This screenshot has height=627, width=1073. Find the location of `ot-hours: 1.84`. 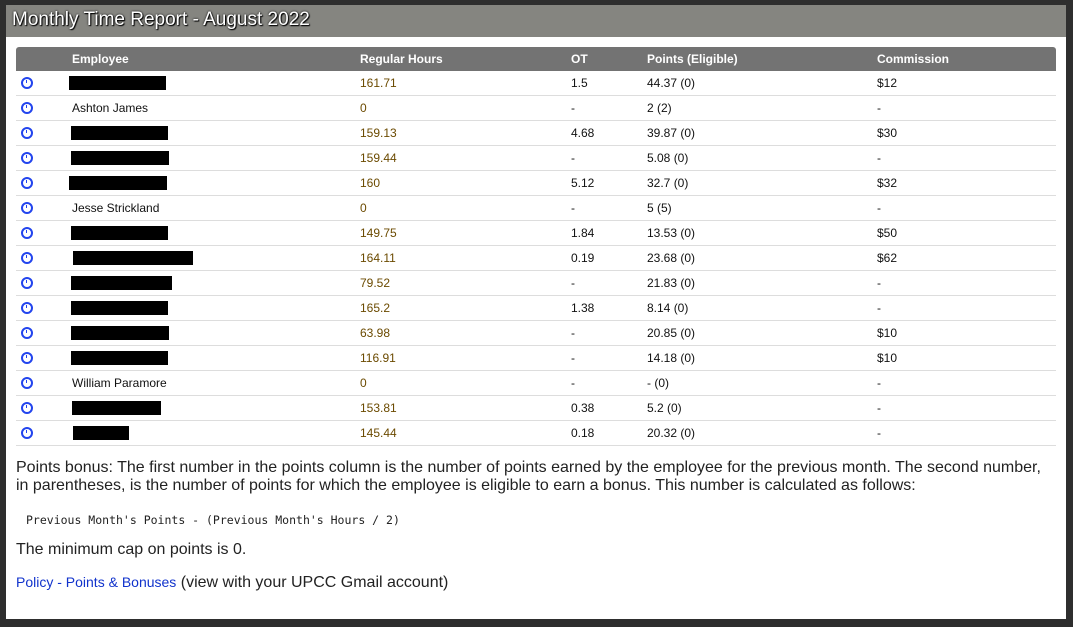

ot-hours: 1.84 is located at coordinates (609, 233).